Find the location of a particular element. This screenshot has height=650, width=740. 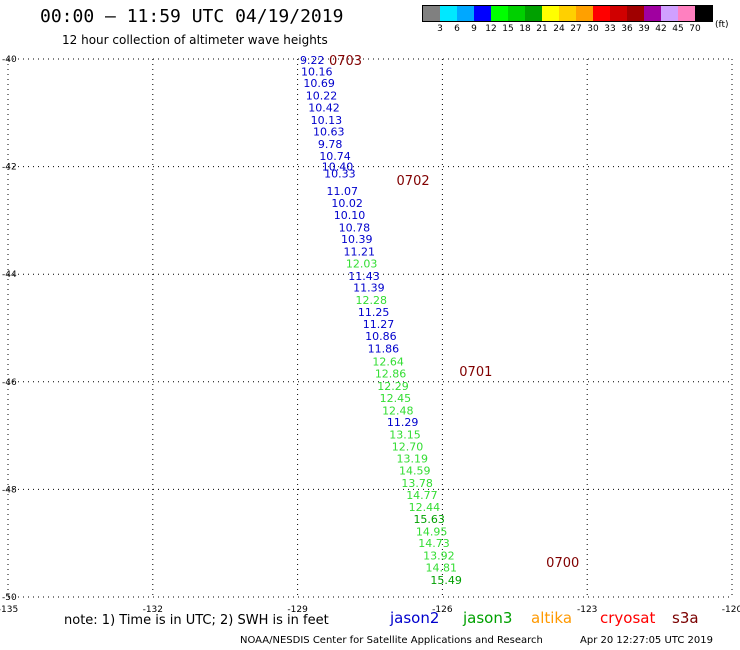

wave-height-label: 10.86 is located at coordinates (381, 336).